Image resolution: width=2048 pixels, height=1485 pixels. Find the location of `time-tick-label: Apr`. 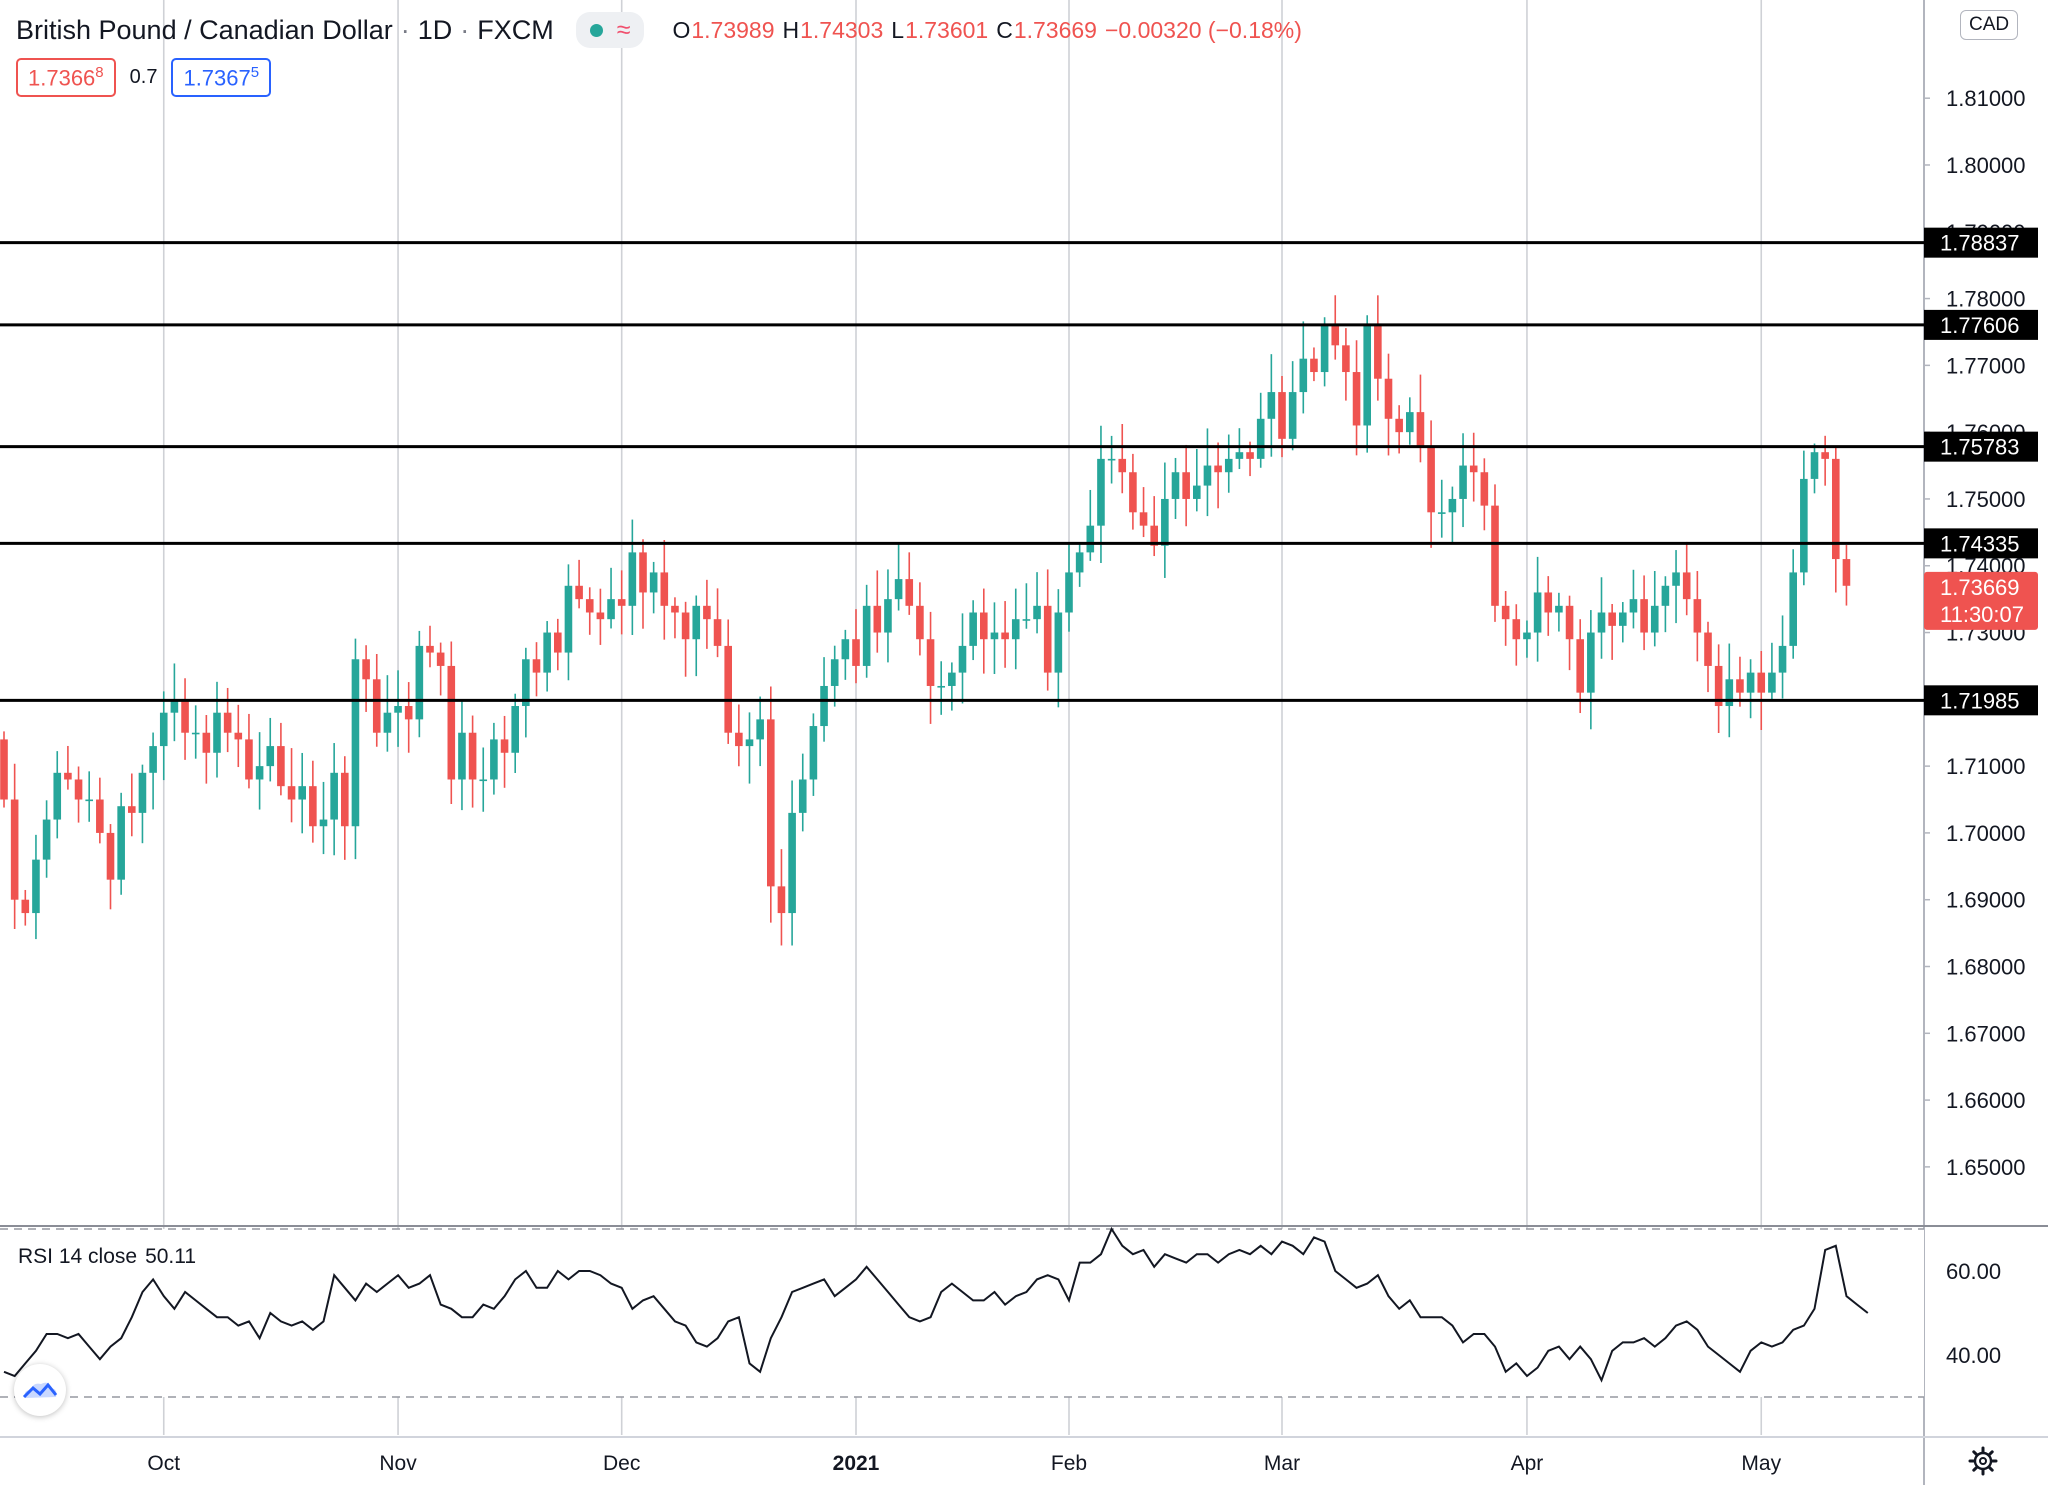

time-tick-label: Apr is located at coordinates (1527, 1463).